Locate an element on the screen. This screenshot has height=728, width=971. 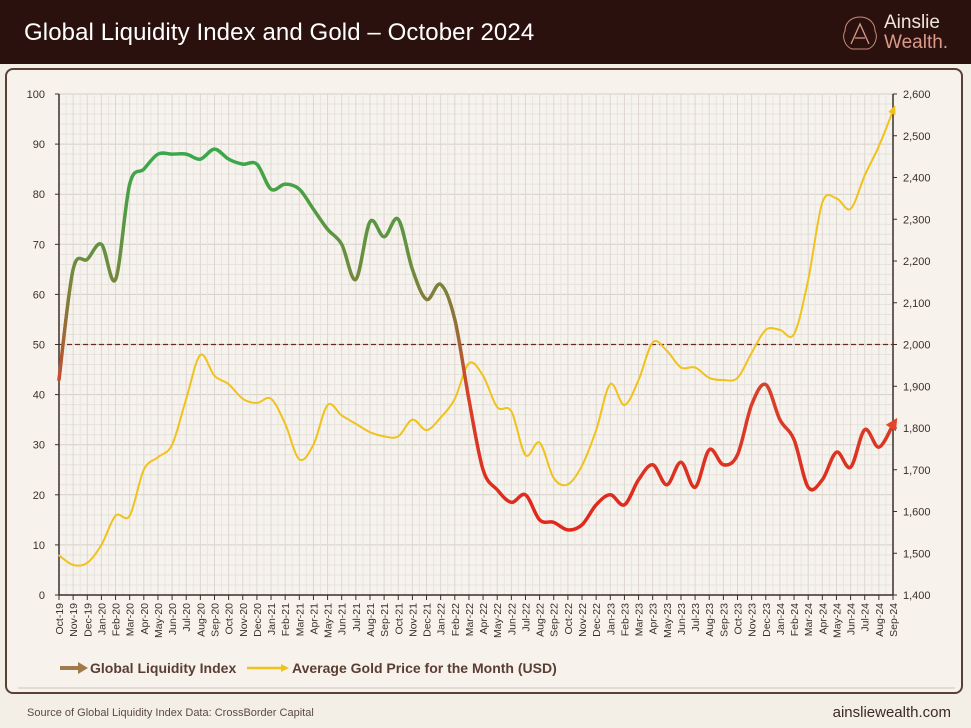
gold-arrowhead-icon is located at coordinates (892, 110).